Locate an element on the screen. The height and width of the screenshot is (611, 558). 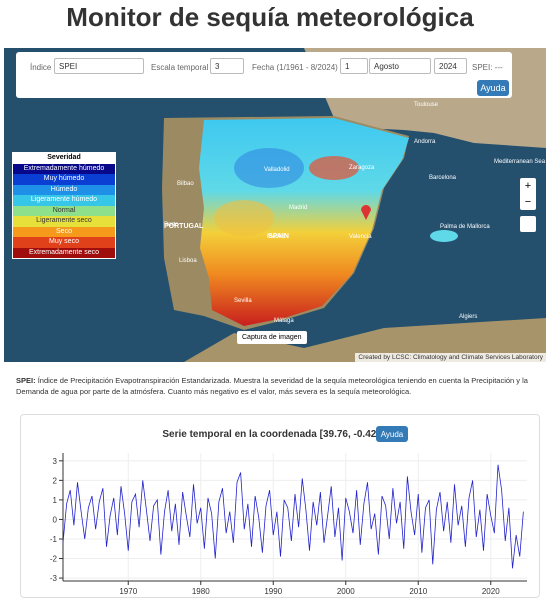
y-tick-label: 2 is located at coordinates (55, 480).